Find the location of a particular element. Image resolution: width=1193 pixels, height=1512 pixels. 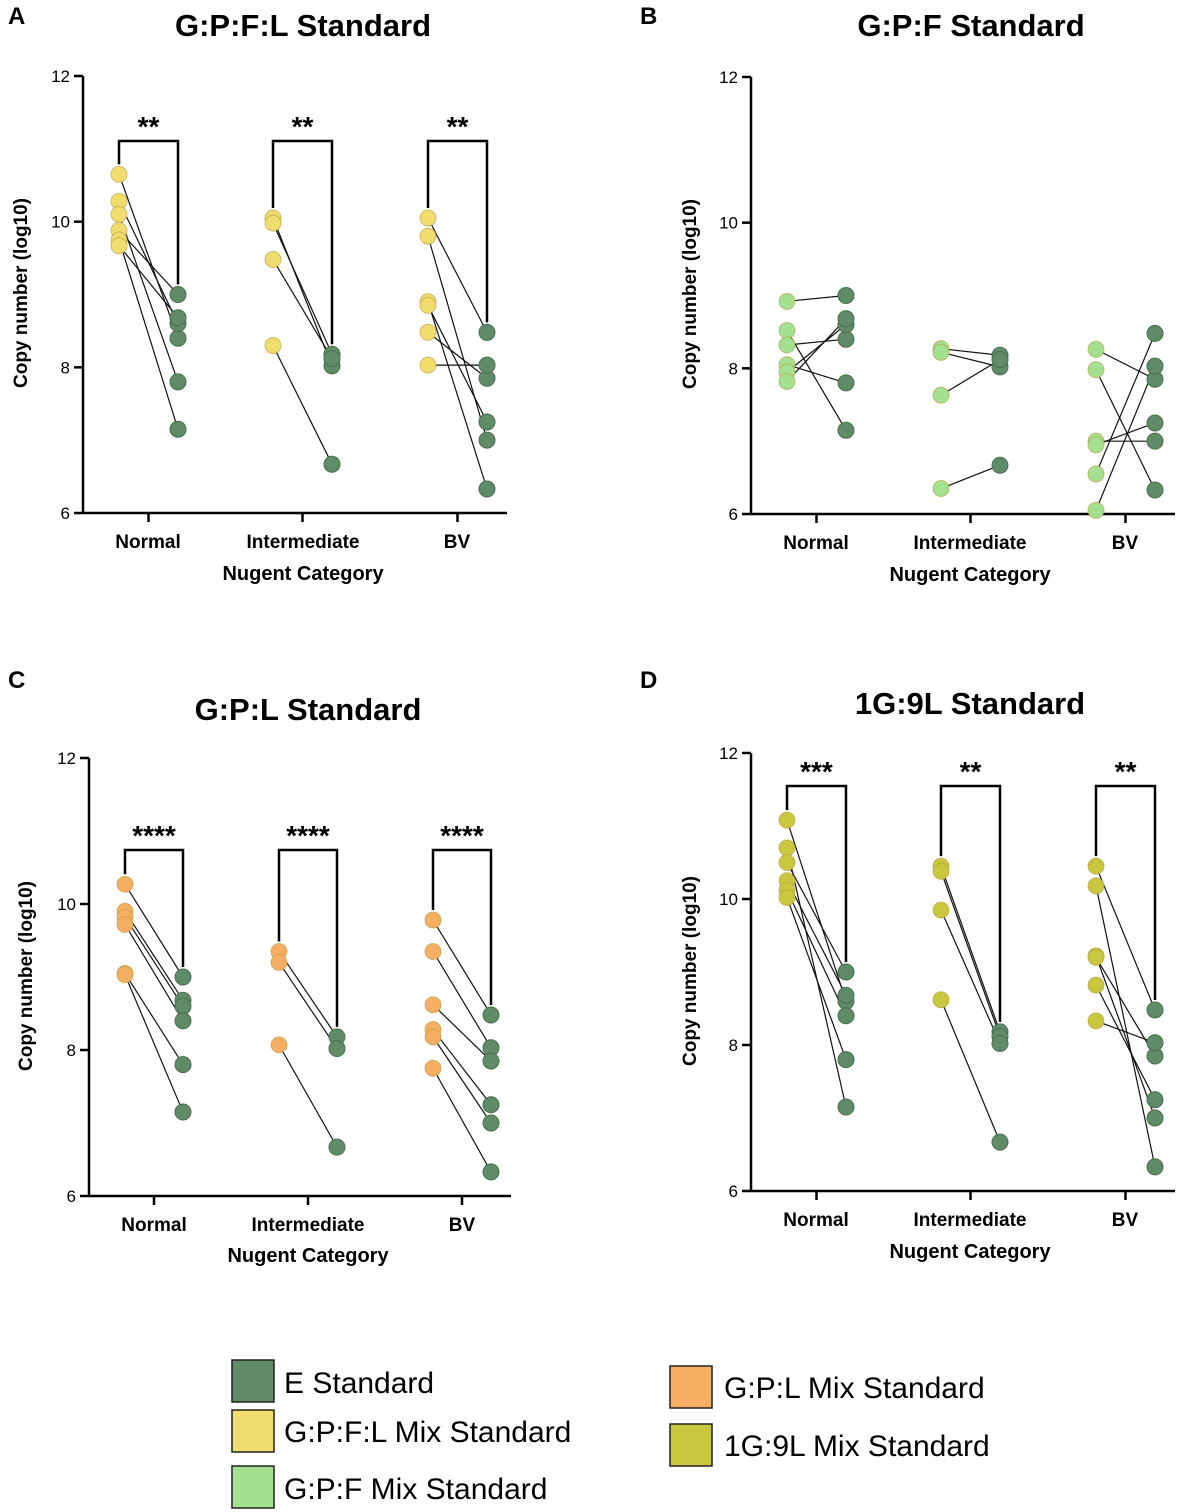

legend-swatch-gpl is located at coordinates (691, 1387).